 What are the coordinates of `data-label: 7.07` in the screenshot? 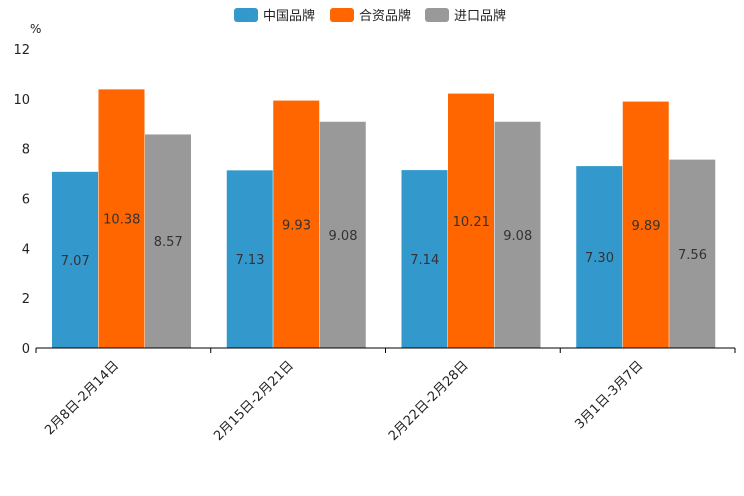 It's located at (75, 261).